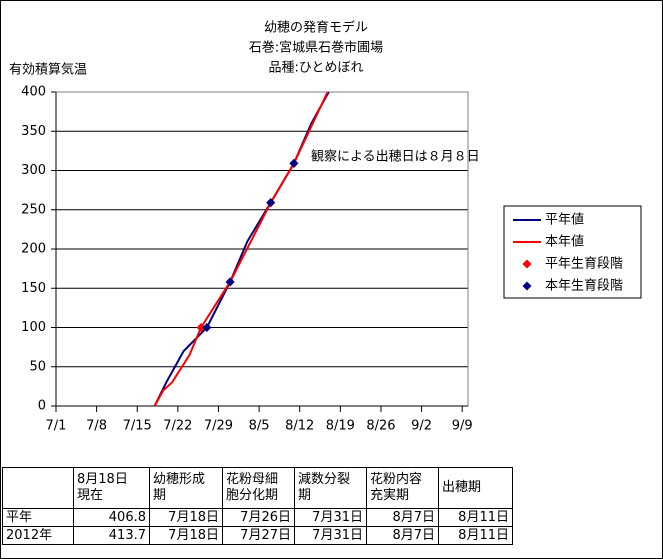  What do you see at coordinates (564, 242) in the screenshot?
I see `legend-label: 本年値` at bounding box center [564, 242].